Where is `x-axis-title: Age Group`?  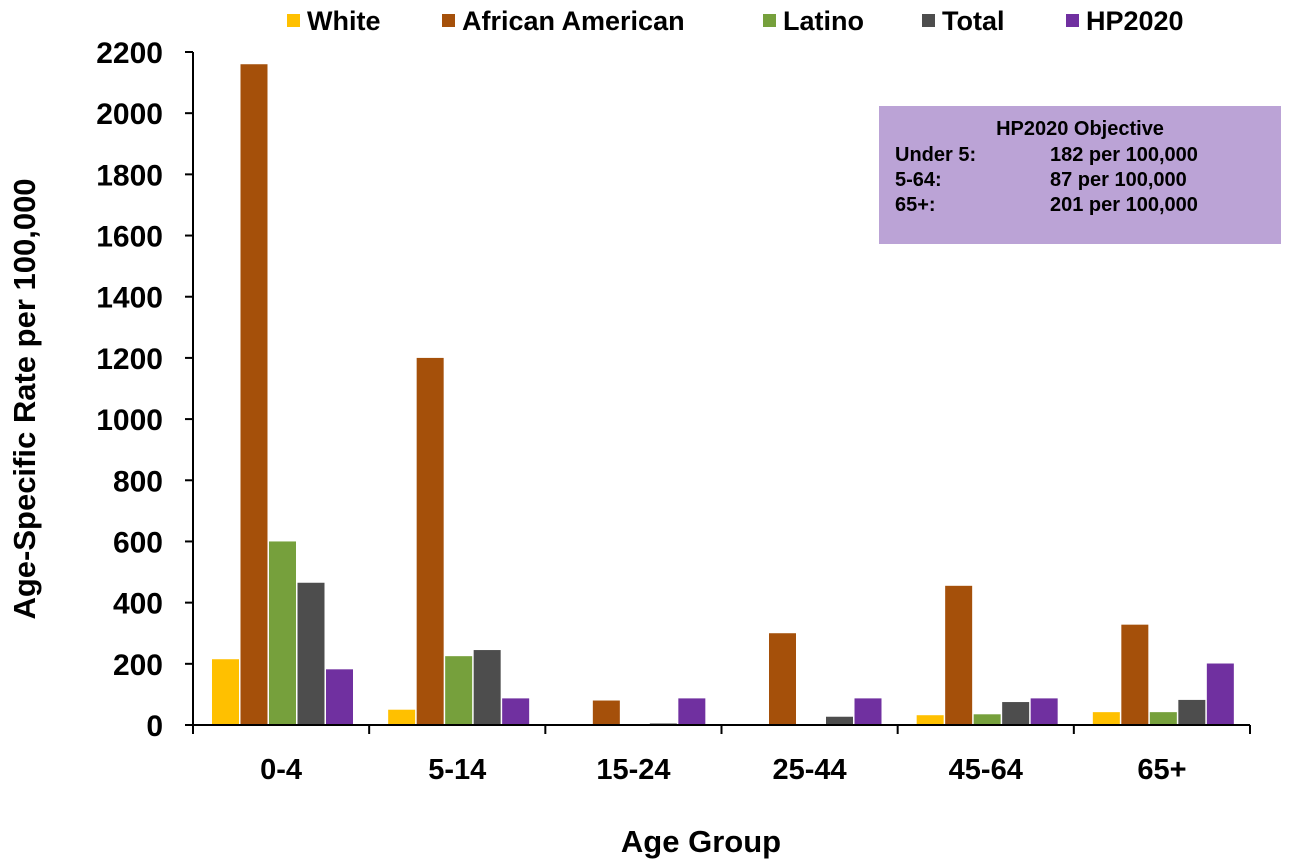
x-axis-title: Age Group is located at coordinates (701, 841).